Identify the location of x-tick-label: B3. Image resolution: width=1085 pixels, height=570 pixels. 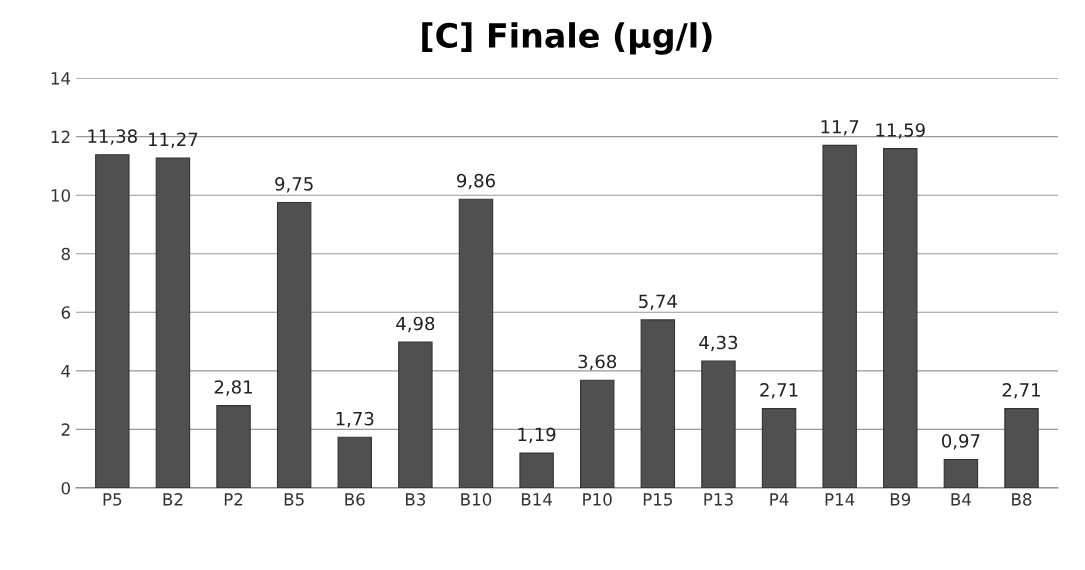
(416, 499).